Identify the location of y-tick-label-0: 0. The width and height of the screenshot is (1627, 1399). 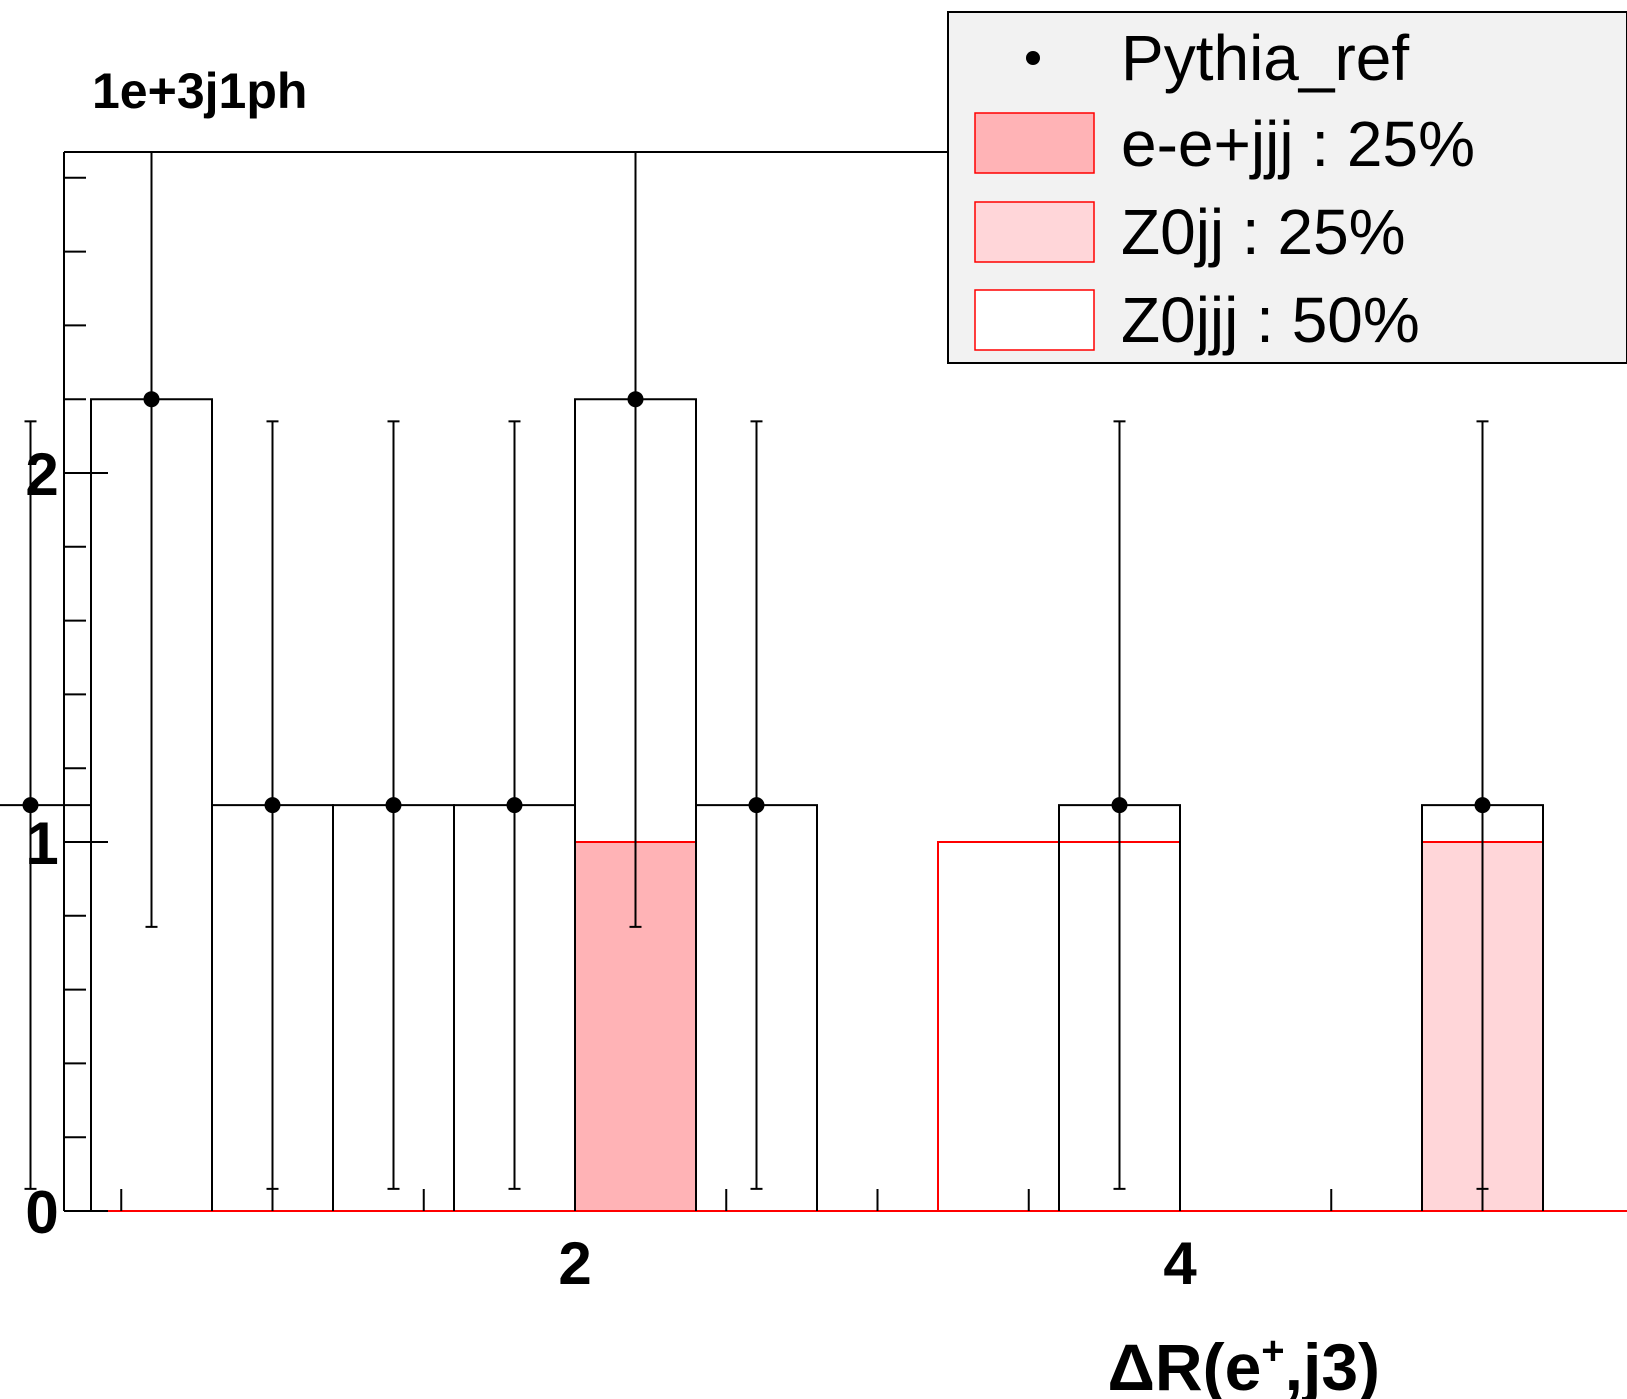
(41, 1212).